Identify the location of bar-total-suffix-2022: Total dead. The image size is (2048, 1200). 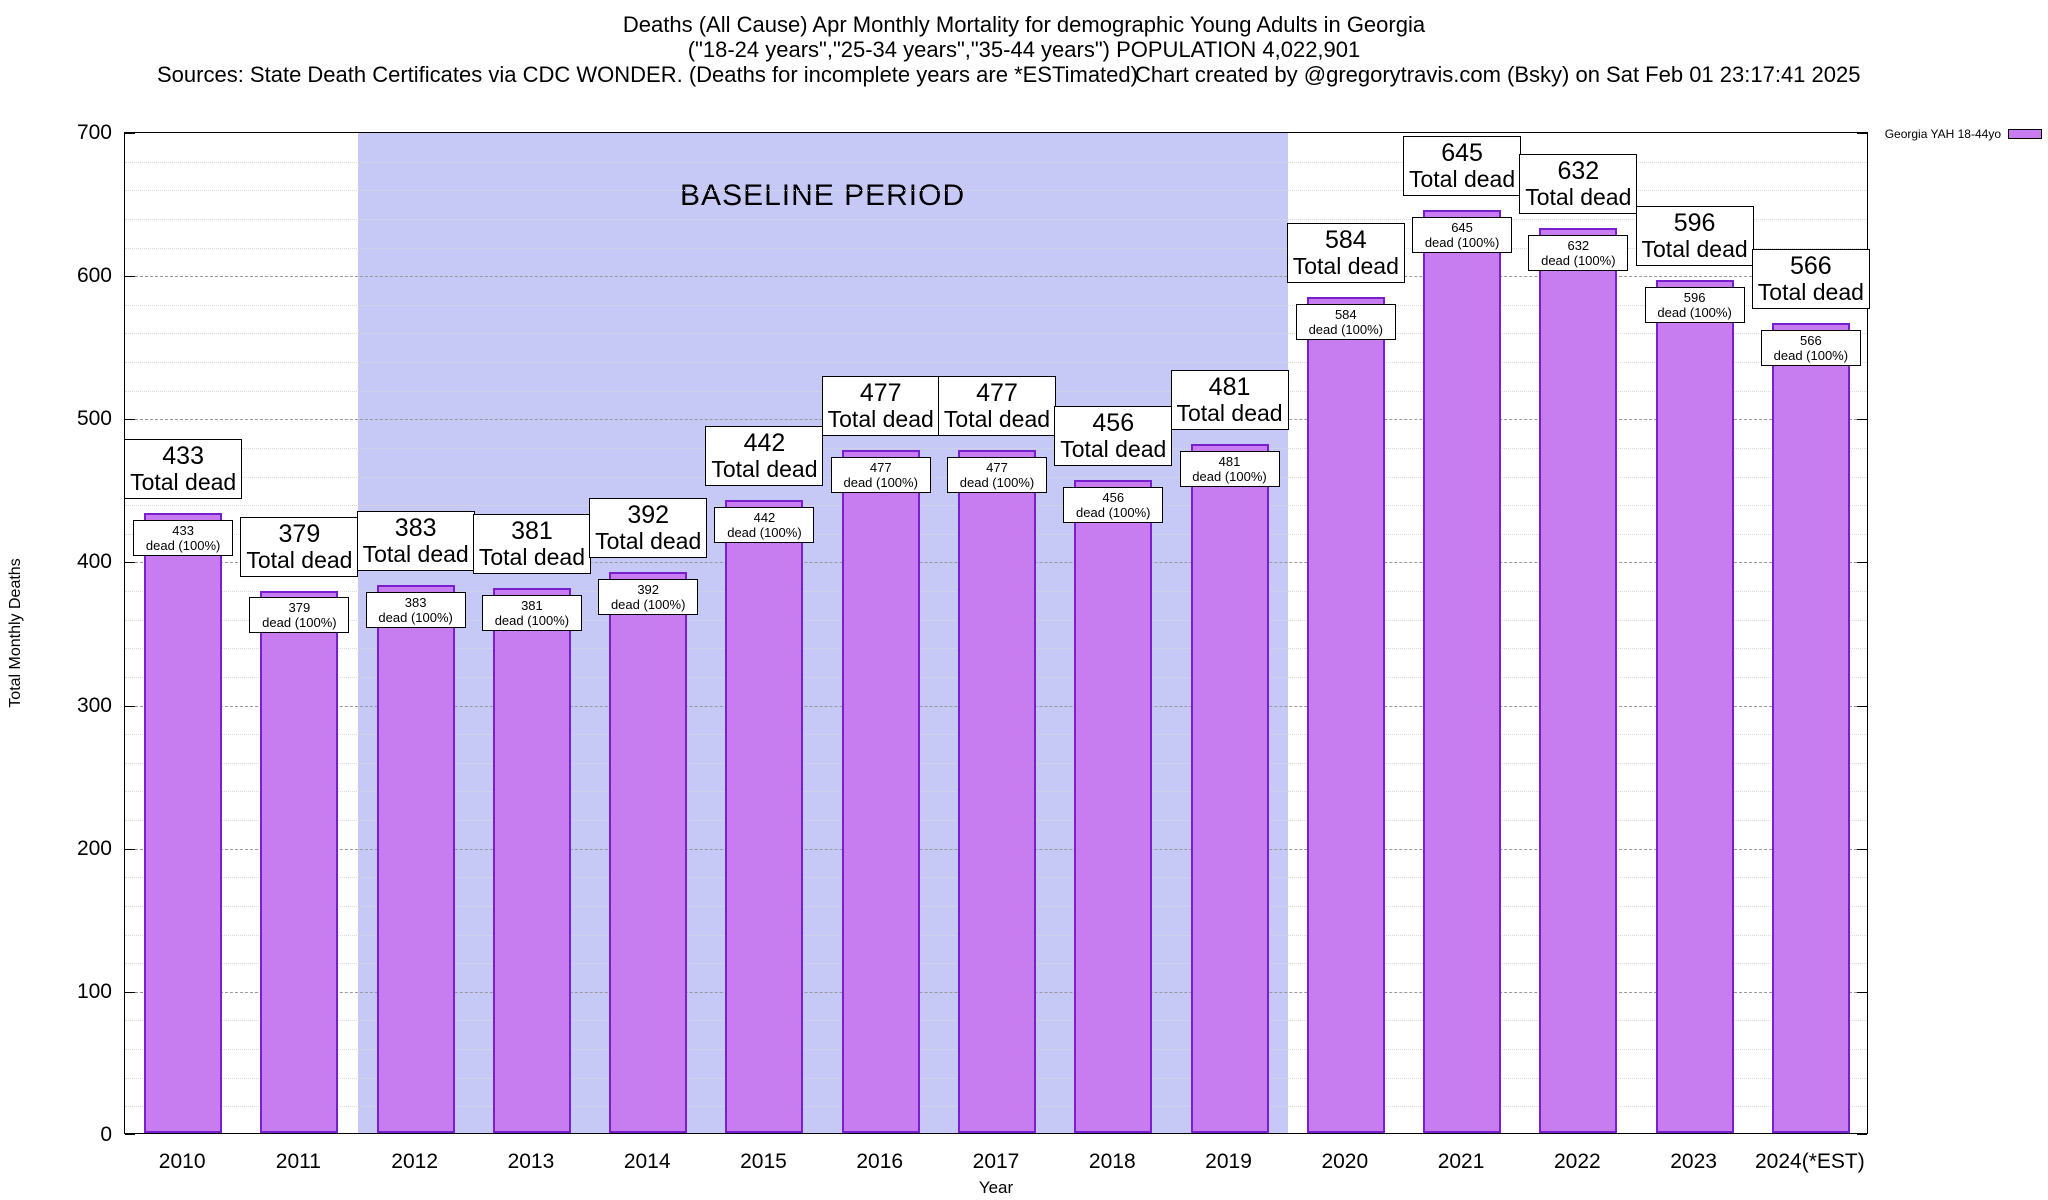
(1578, 197).